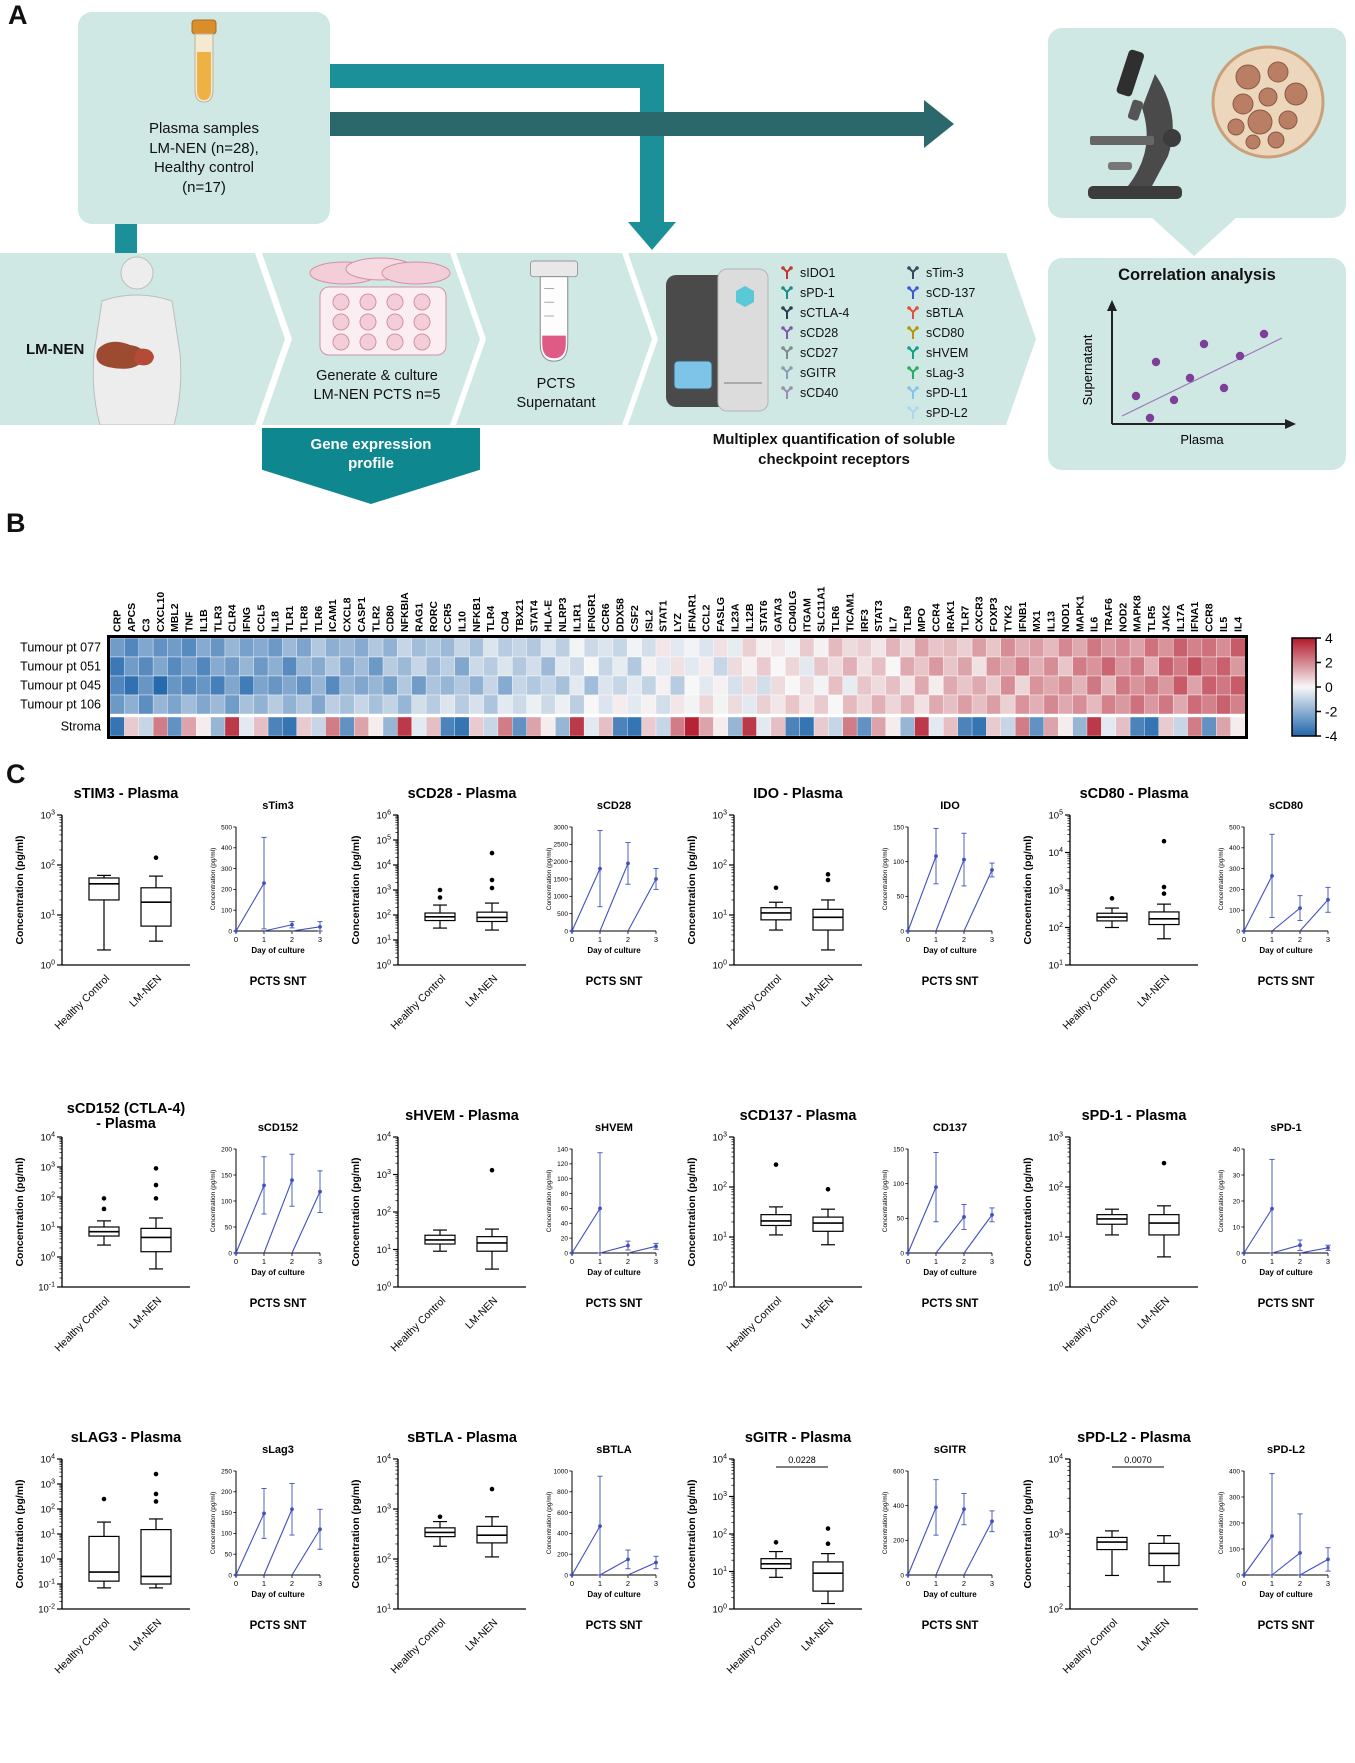 Image resolution: width=1355 pixels, height=1763 pixels. Describe the element at coordinates (606, 617) in the screenshot. I see `gene-label: CCR6` at that location.